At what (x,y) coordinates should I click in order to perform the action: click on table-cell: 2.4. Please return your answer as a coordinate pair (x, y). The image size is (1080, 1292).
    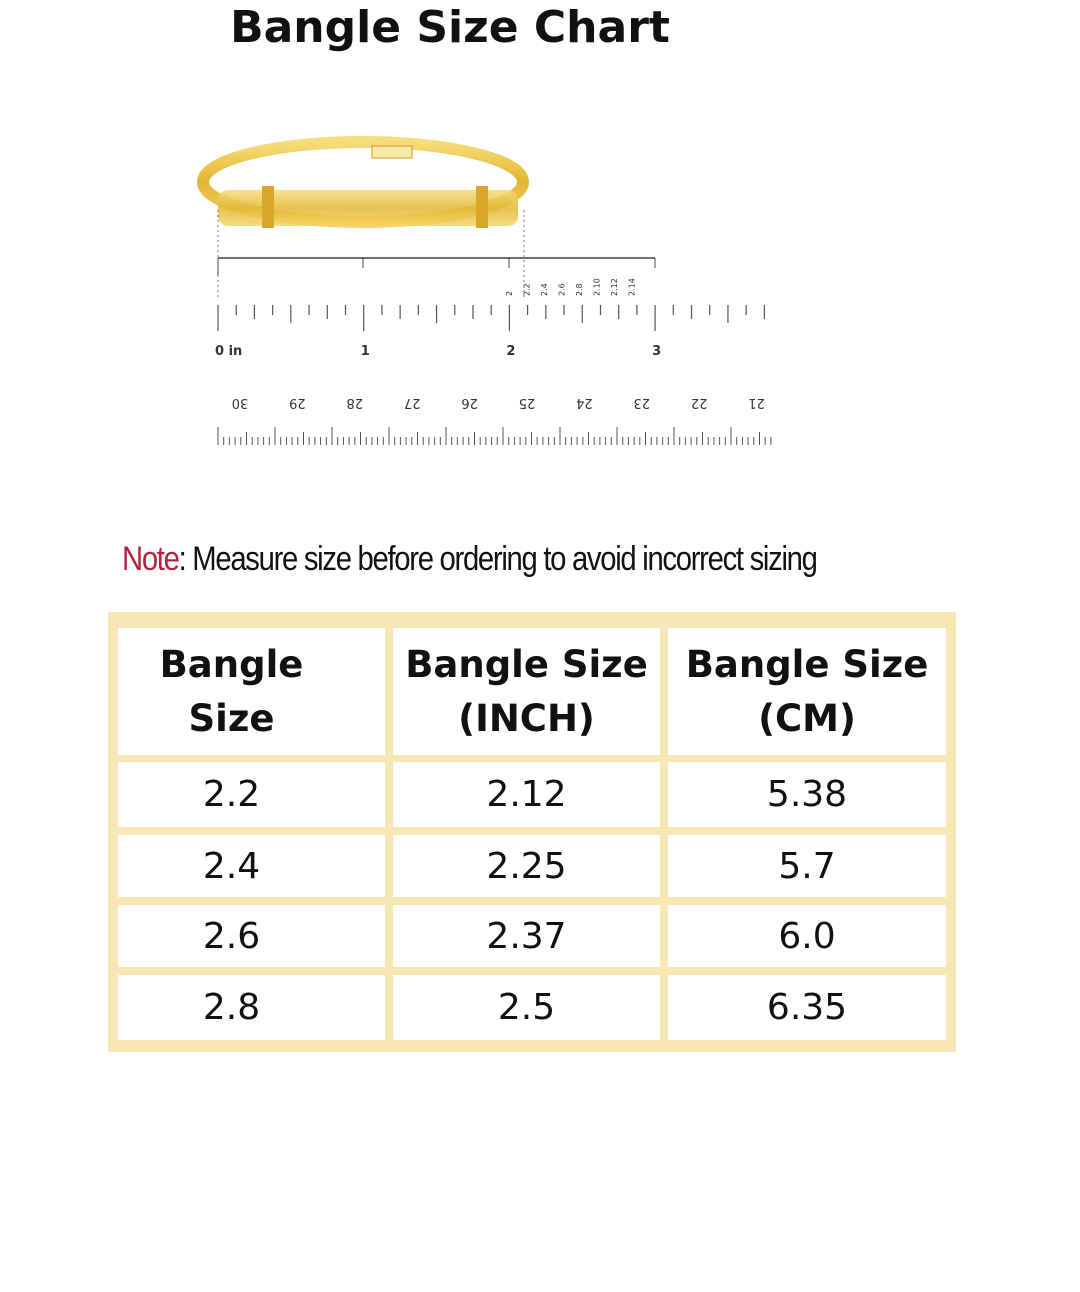
    Looking at the image, I should click on (251, 866).